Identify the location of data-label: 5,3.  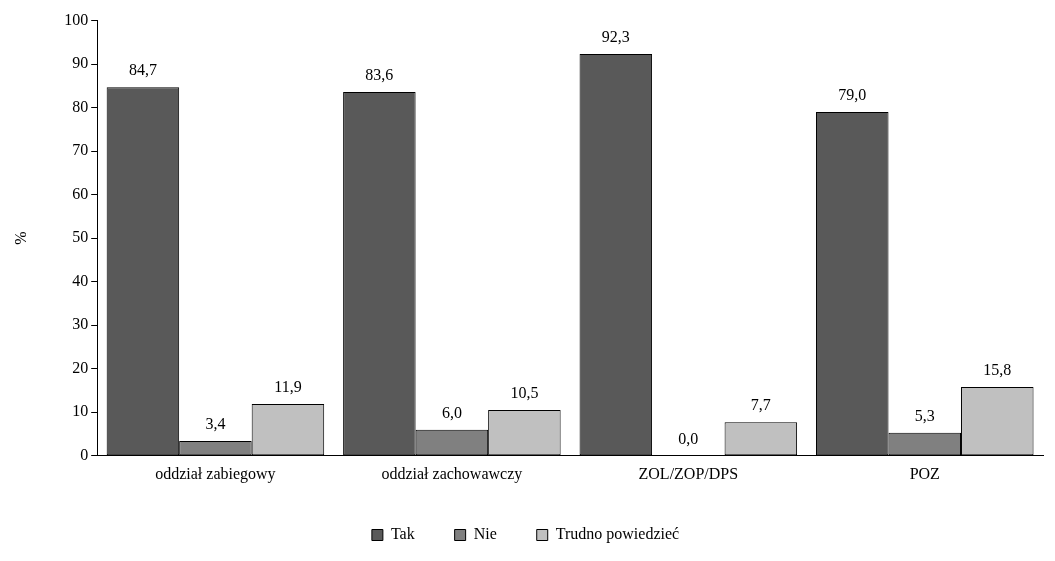
(924, 415).